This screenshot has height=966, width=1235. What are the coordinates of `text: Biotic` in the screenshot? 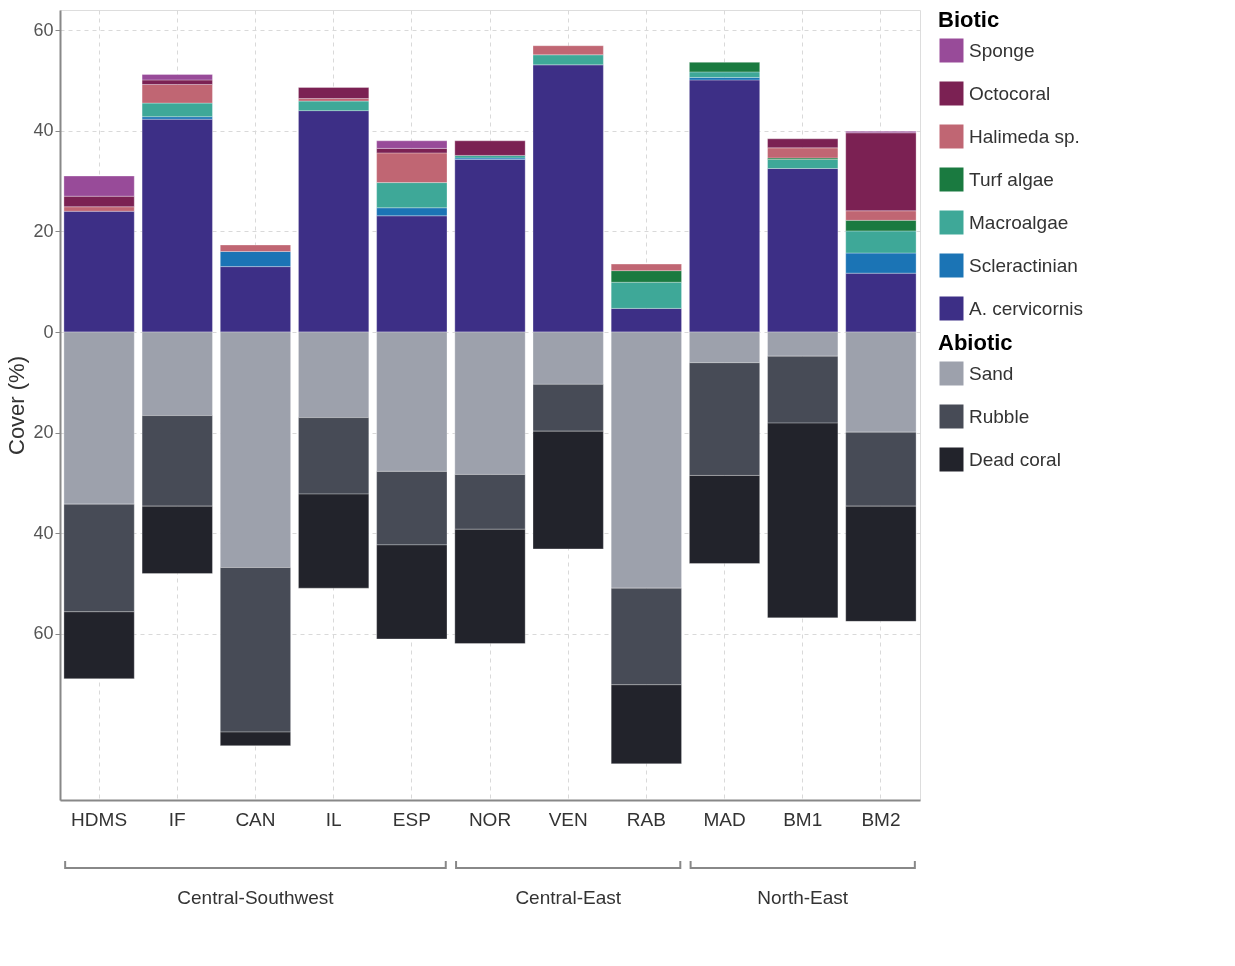 It's located at (969, 19).